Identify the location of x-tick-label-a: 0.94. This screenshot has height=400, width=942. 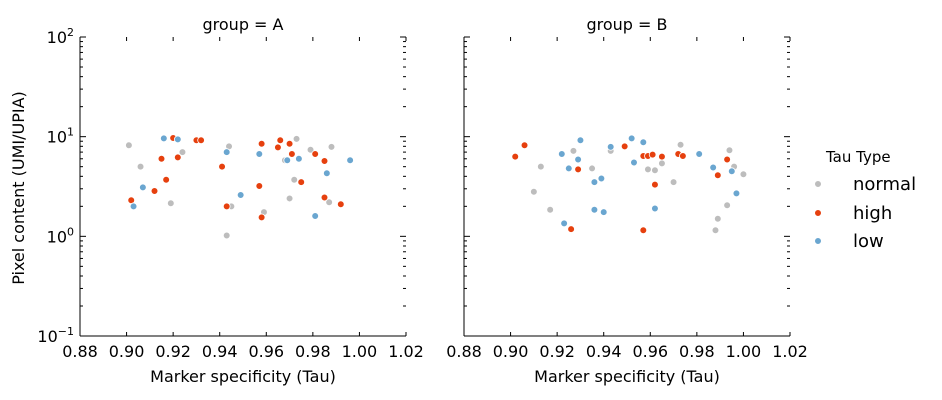
(220, 351).